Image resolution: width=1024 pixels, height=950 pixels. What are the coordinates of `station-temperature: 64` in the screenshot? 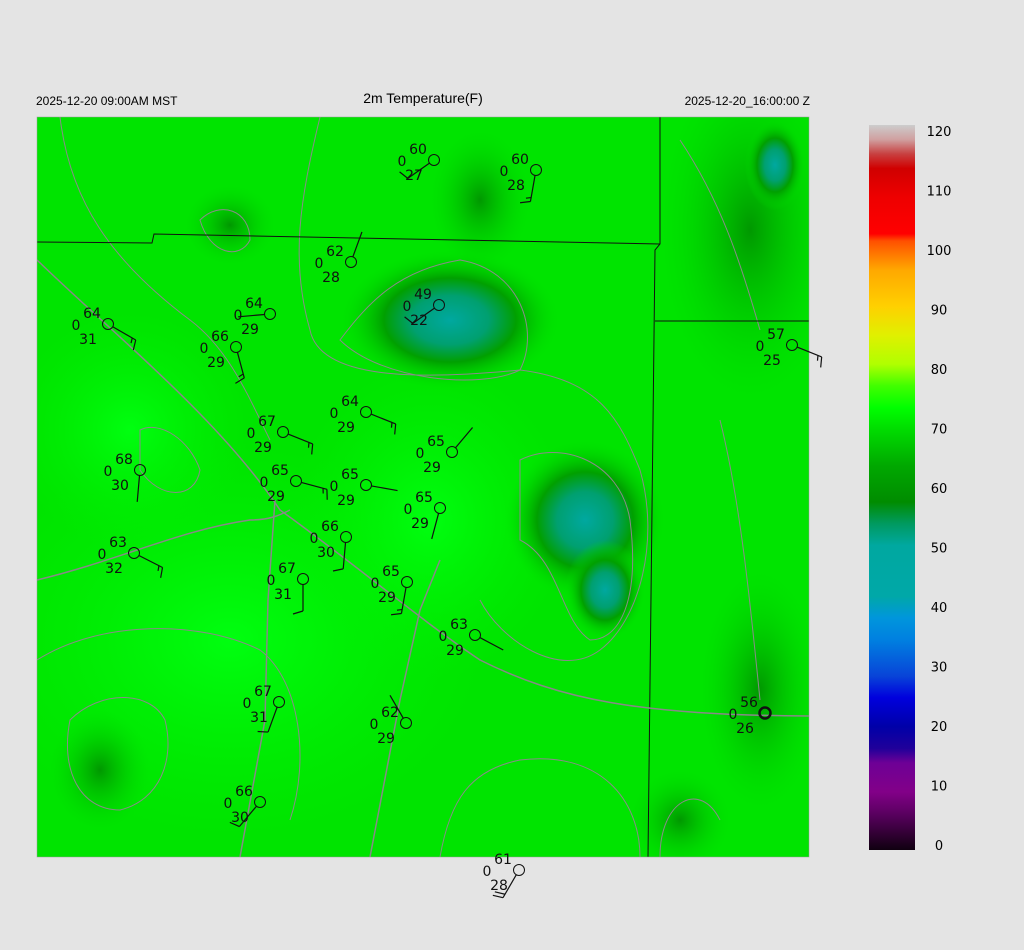 It's located at (350, 402).